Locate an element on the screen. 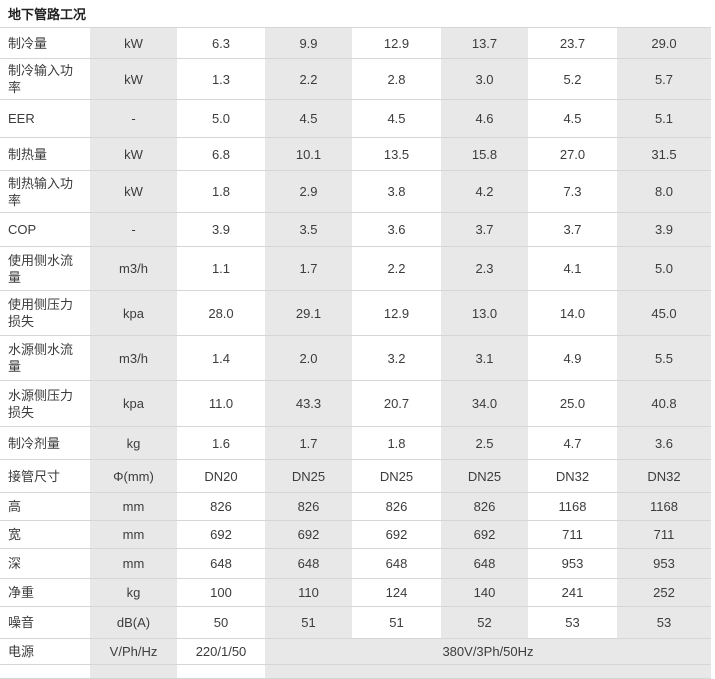 The image size is (715, 679). row-label: 电源 is located at coordinates (45, 651).